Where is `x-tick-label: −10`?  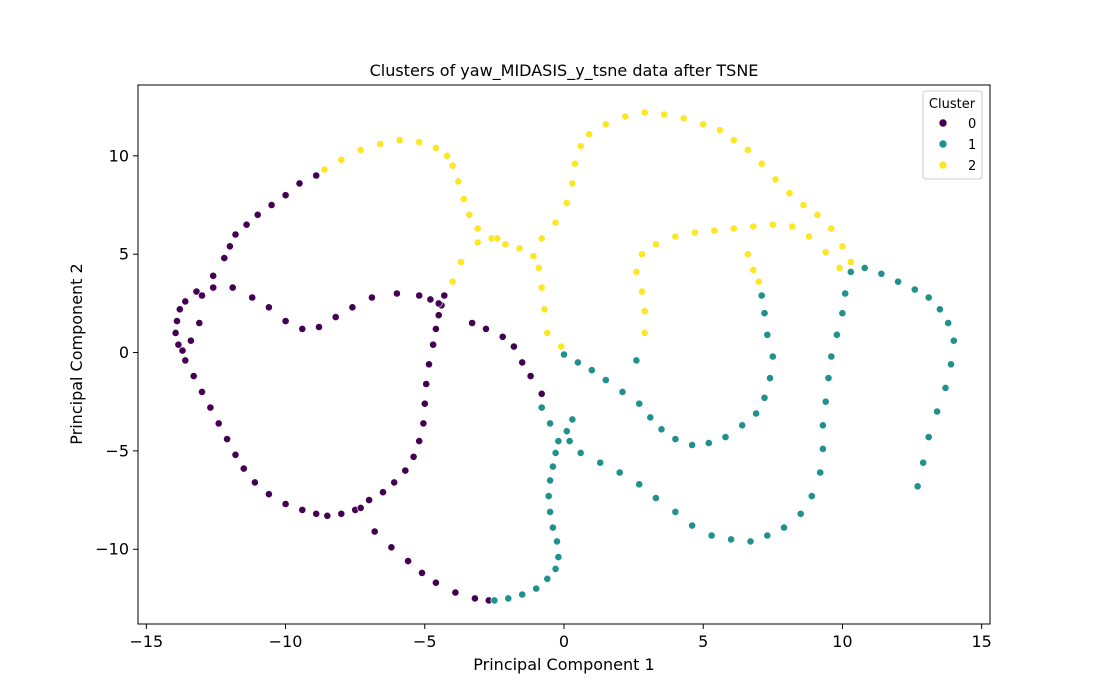 x-tick-label: −10 is located at coordinates (286, 641).